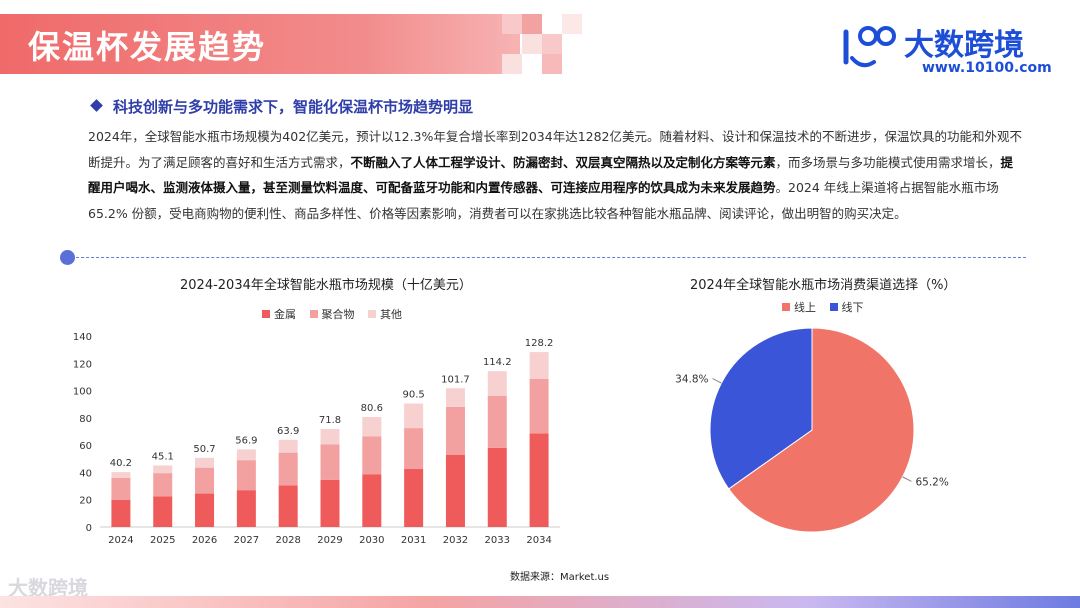 Image resolution: width=1080 pixels, height=608 pixels. I want to click on legend-item-polymer: 聚合物, so click(332, 314).